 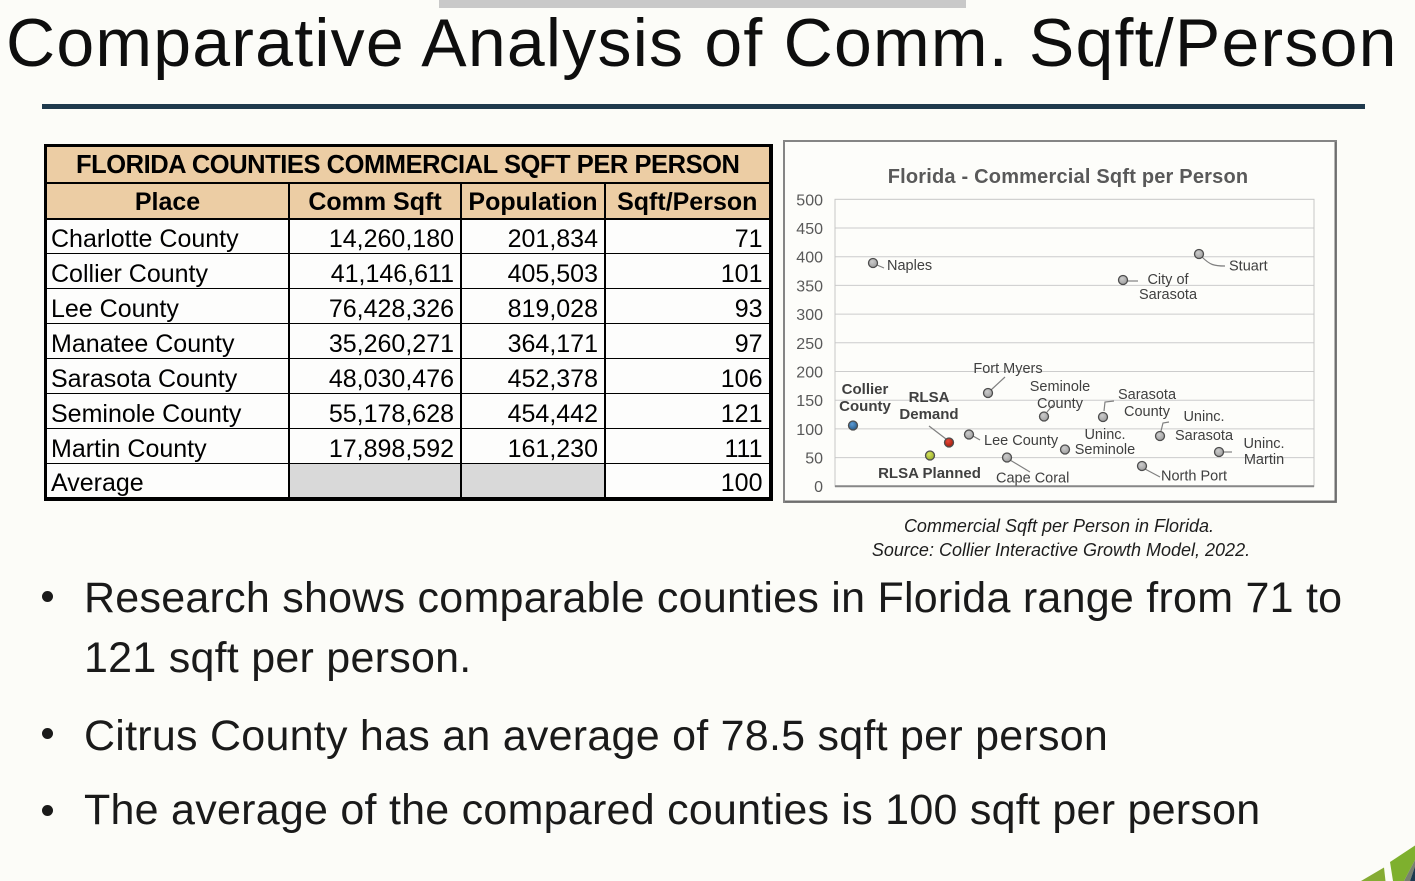 I want to click on svg-text: 150, so click(x=809, y=401).